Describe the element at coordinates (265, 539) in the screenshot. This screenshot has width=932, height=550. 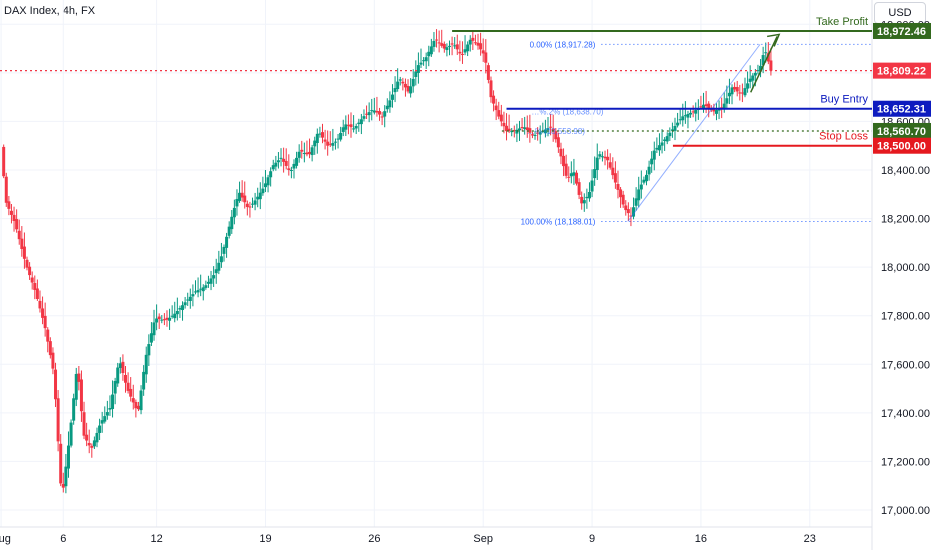
I see `x-tick-label: 19` at that location.